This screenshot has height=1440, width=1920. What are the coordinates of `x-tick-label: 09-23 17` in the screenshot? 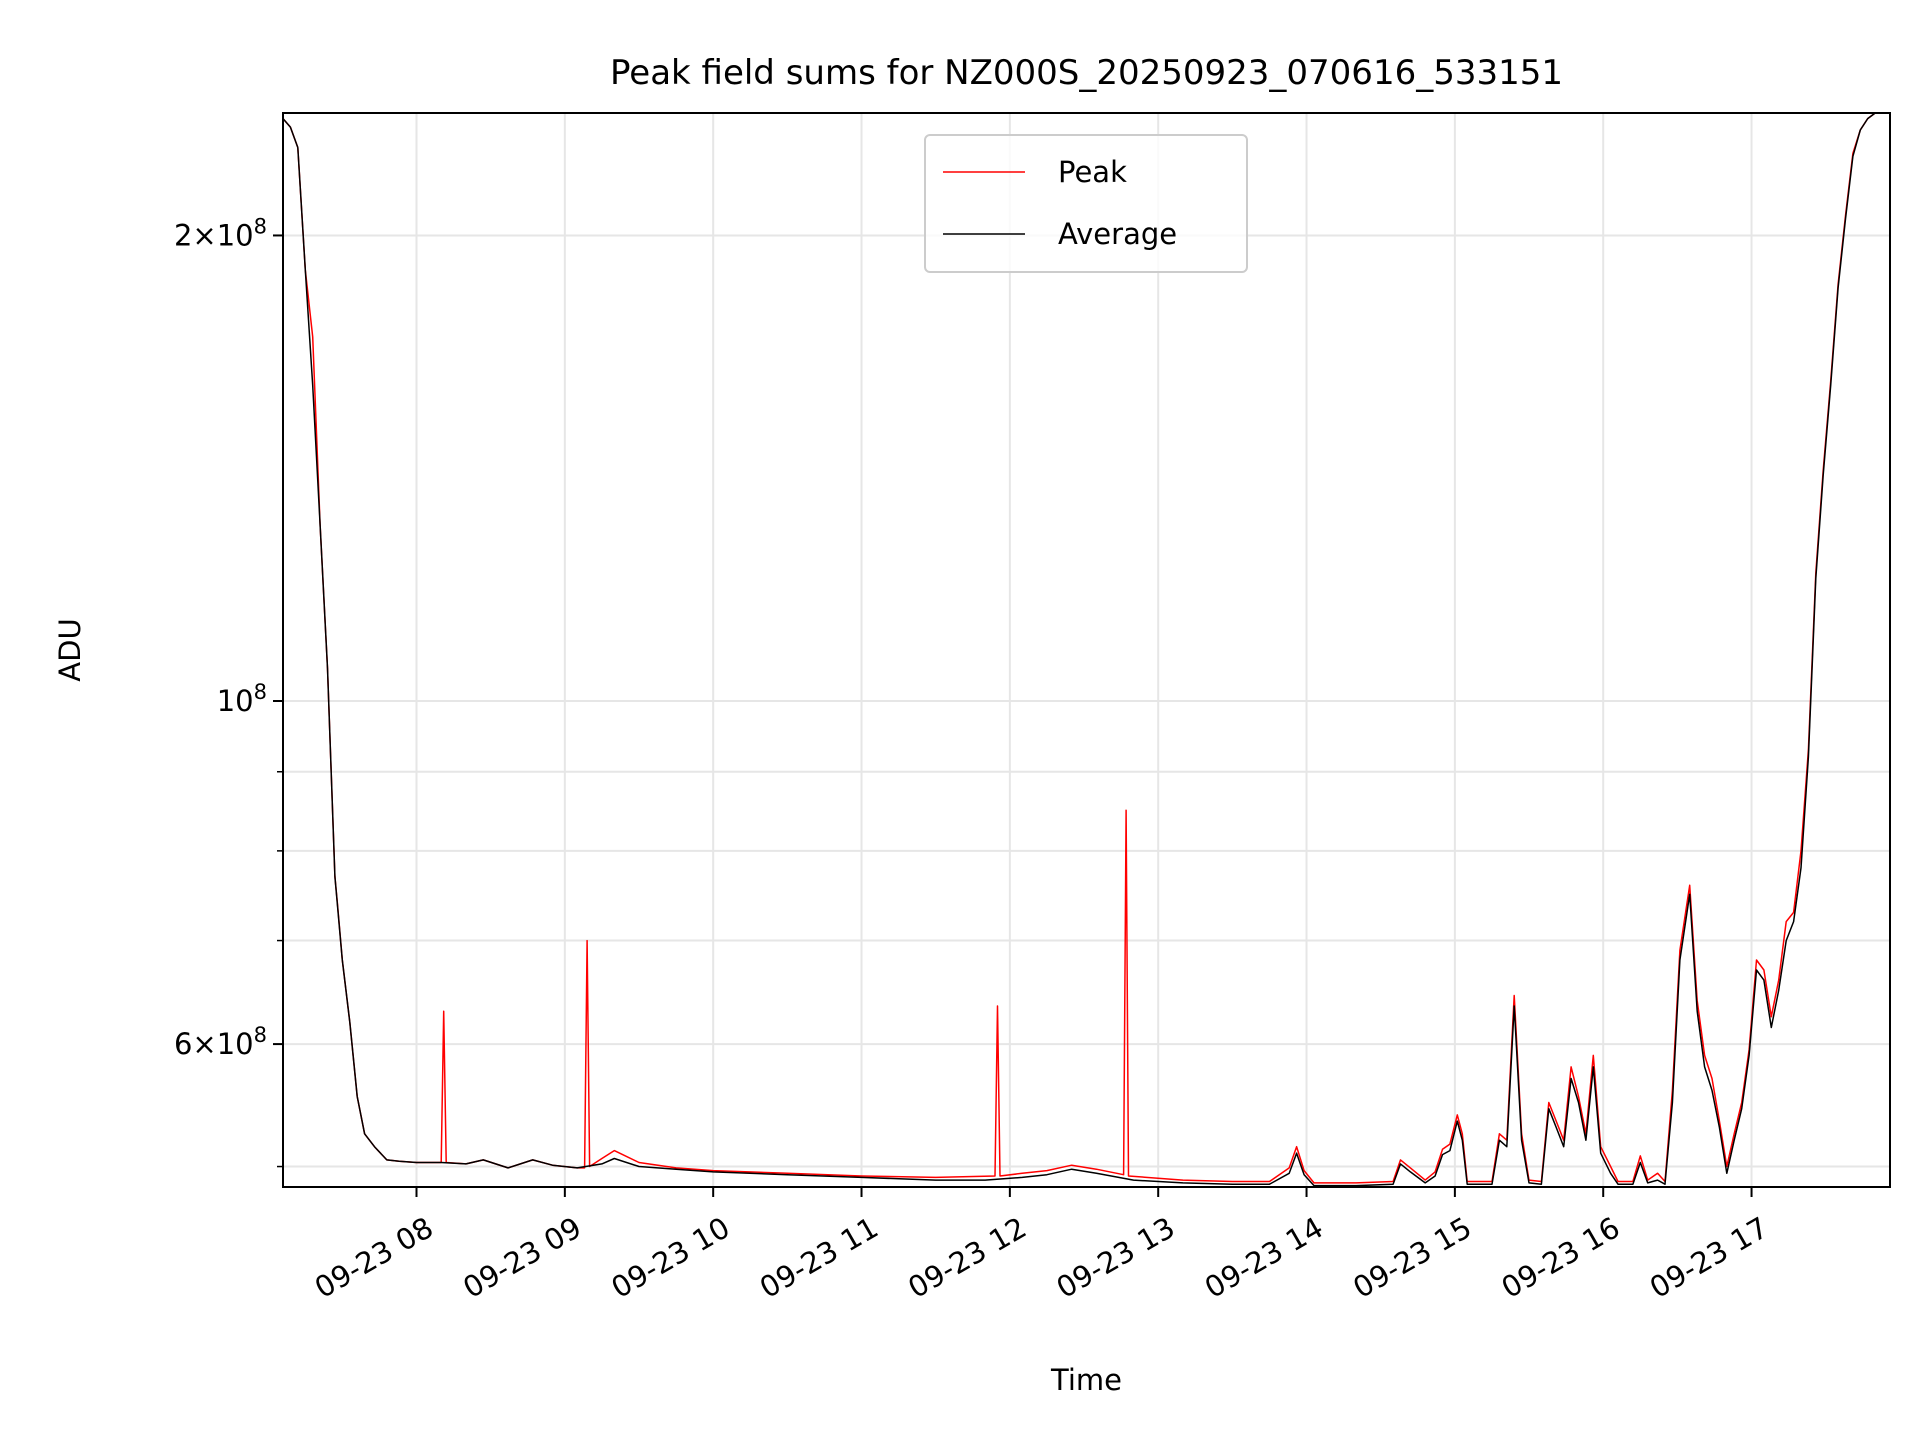 It's located at (1709, 1257).